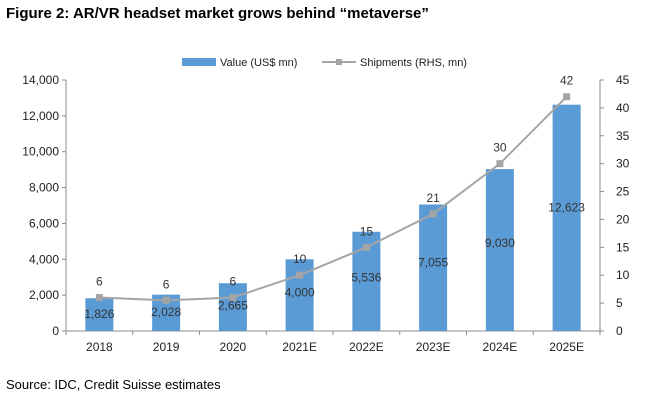 The width and height of the screenshot is (647, 402). What do you see at coordinates (500, 243) in the screenshot?
I see `bar-value-label: 9,030` at bounding box center [500, 243].